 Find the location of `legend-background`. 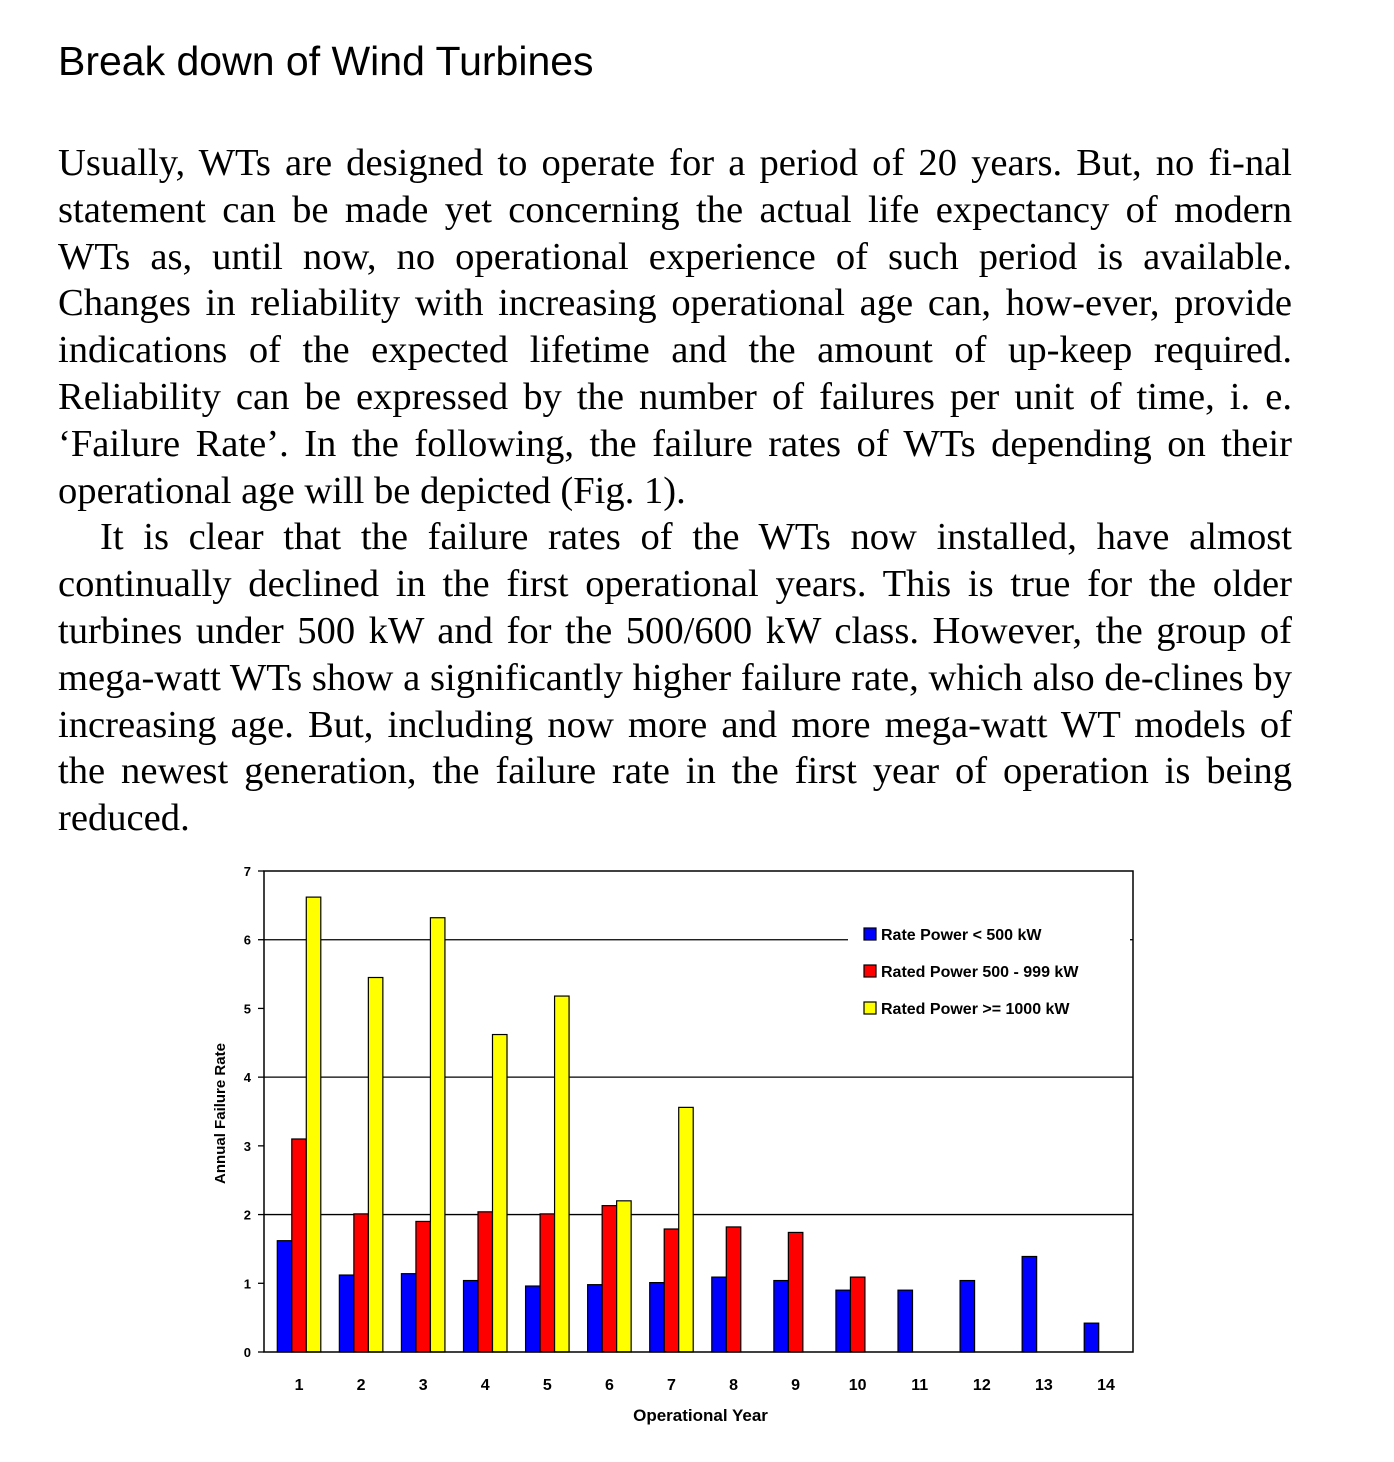

legend-background is located at coordinates (989, 971).